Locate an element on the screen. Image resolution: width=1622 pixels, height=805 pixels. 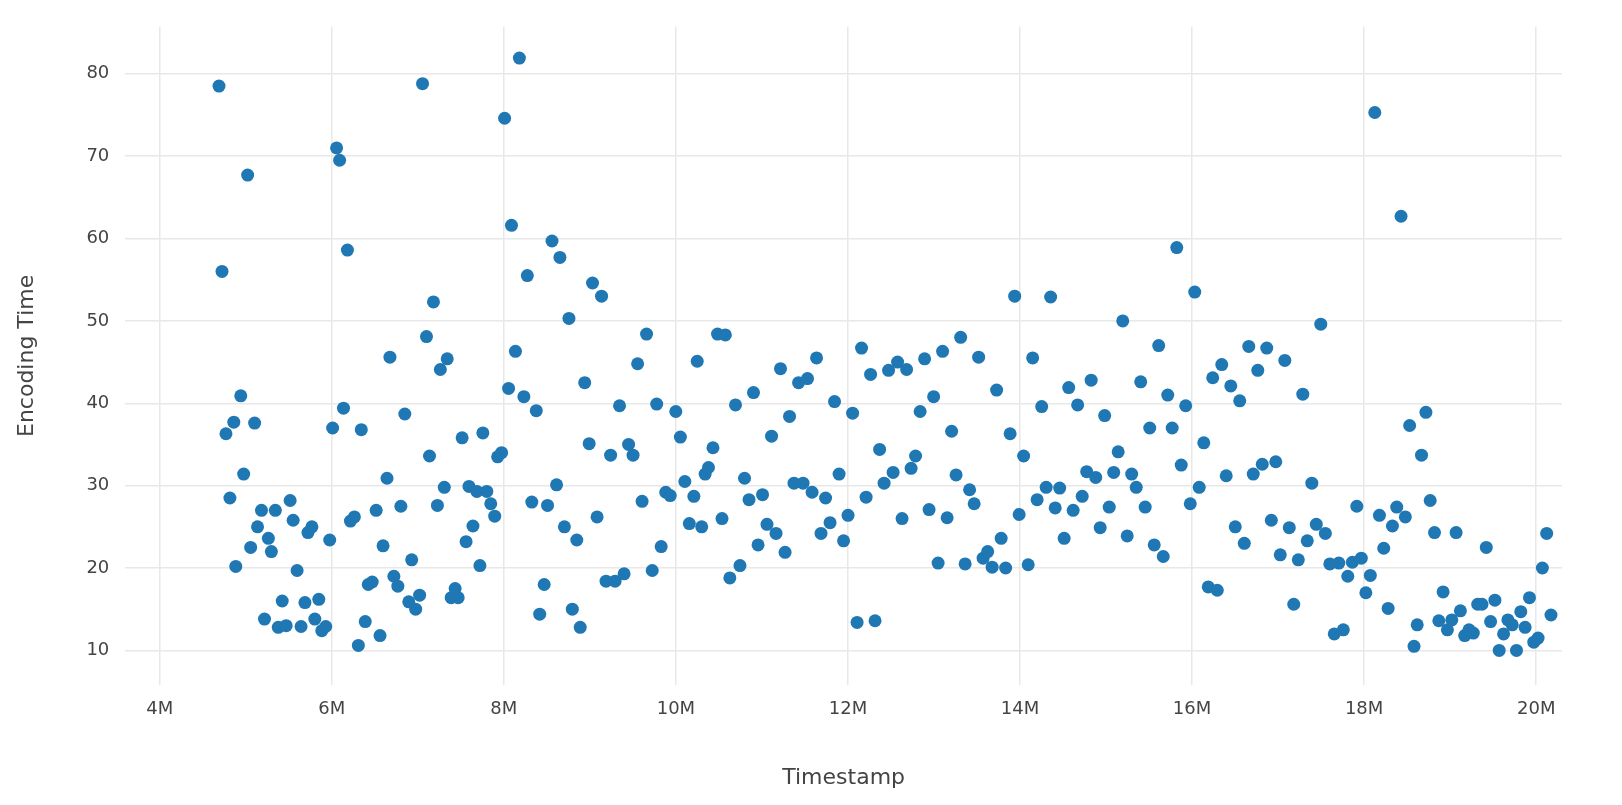
x-tick-label: 18M is located at coordinates (1364, 708).